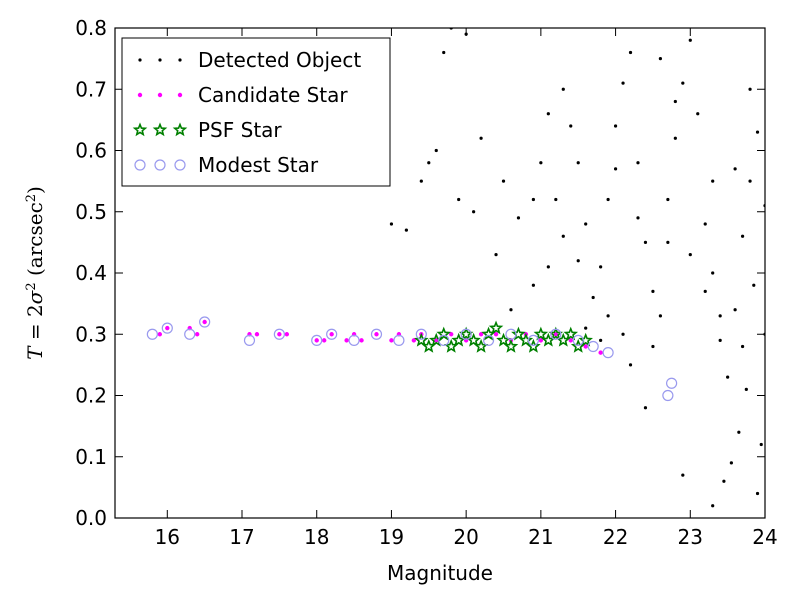 The image size is (800, 604). Describe the element at coordinates (240, 130) in the screenshot. I see `legend-label-psf-star: PSF Star` at that location.